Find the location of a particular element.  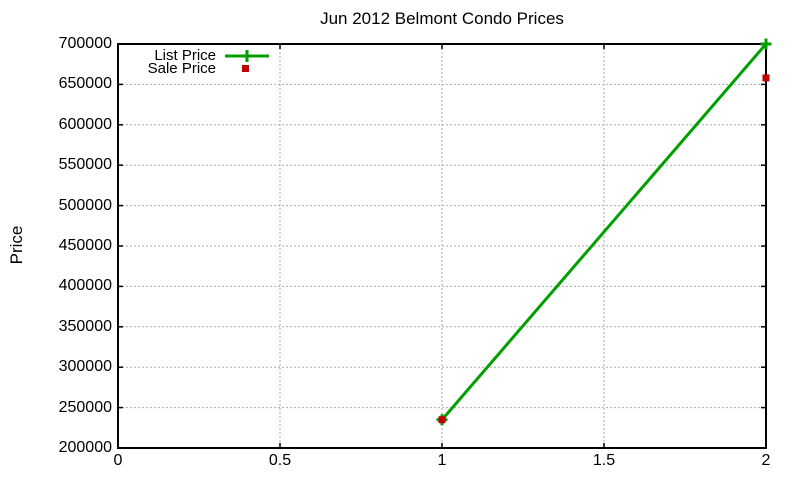

y-tick-label: 300000 is located at coordinates (85, 367).